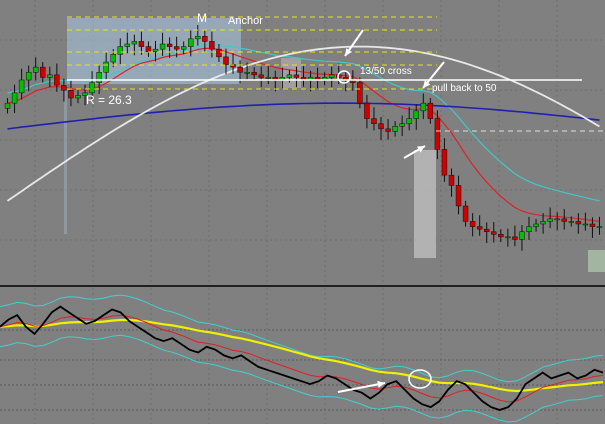 The height and width of the screenshot is (424, 605). I want to click on breakdown-box, so click(425, 204).